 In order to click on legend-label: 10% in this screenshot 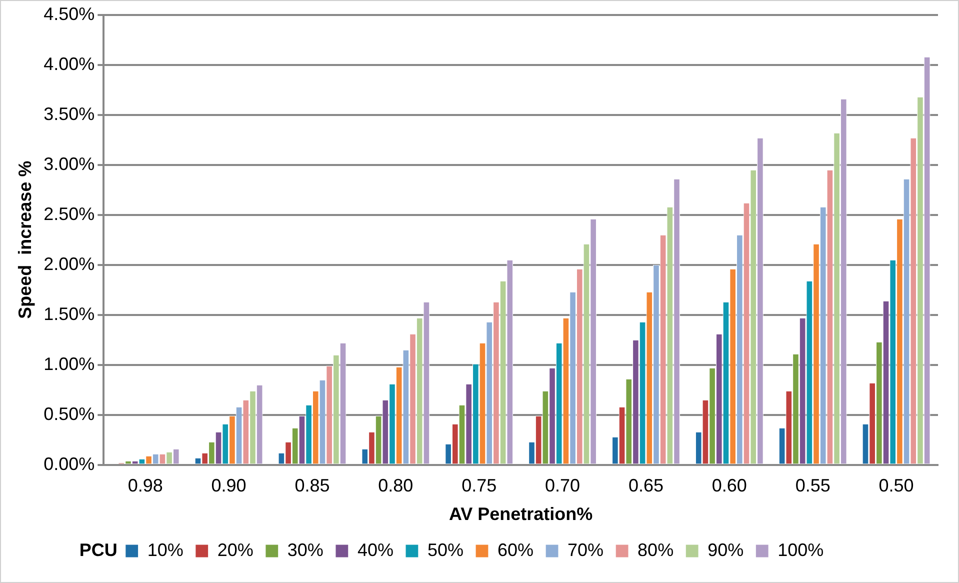, I will do `click(165, 550)`.